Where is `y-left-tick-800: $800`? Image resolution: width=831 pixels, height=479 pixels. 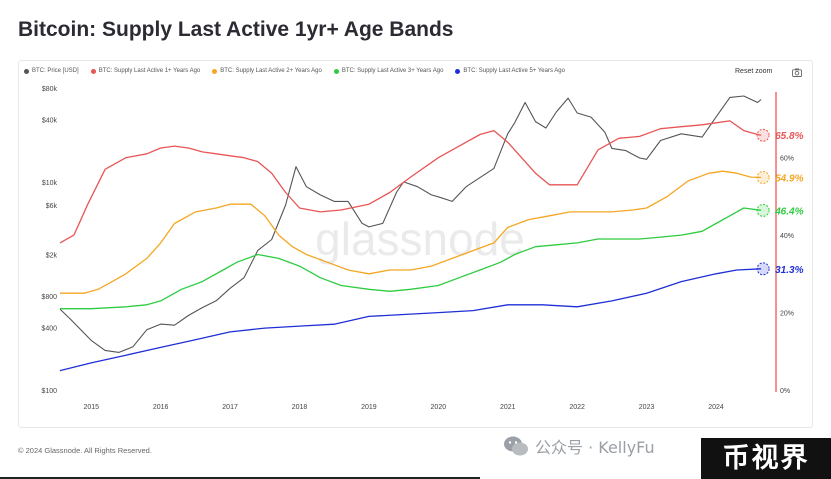 y-left-tick-800: $800 is located at coordinates (49, 297).